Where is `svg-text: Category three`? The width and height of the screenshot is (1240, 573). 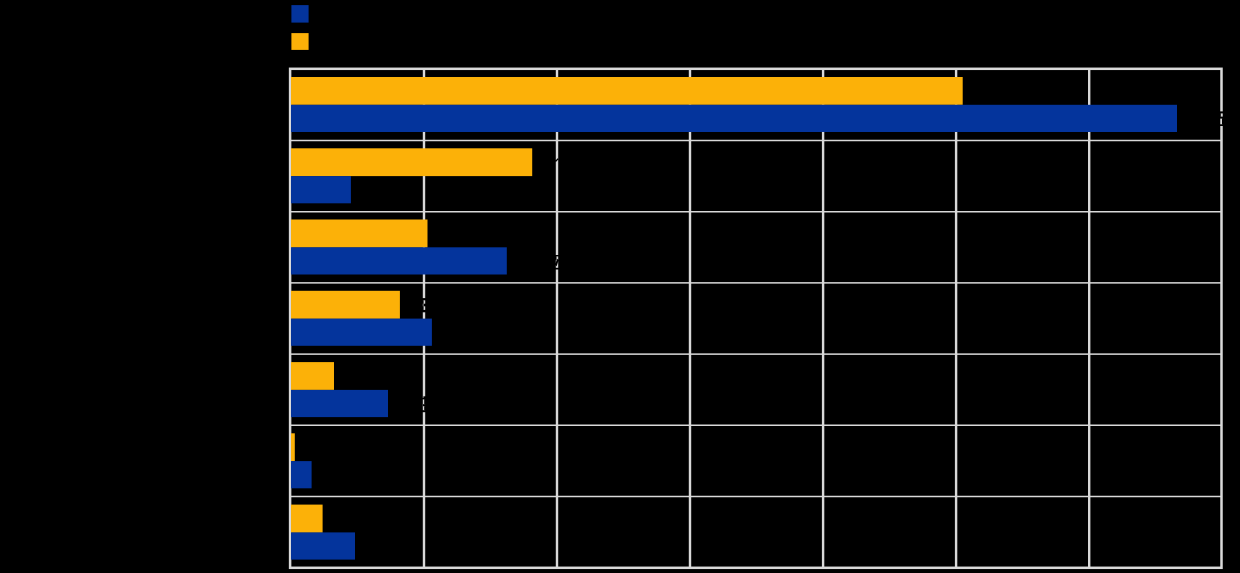
svg-text: Category three is located at coordinates (234, 247).